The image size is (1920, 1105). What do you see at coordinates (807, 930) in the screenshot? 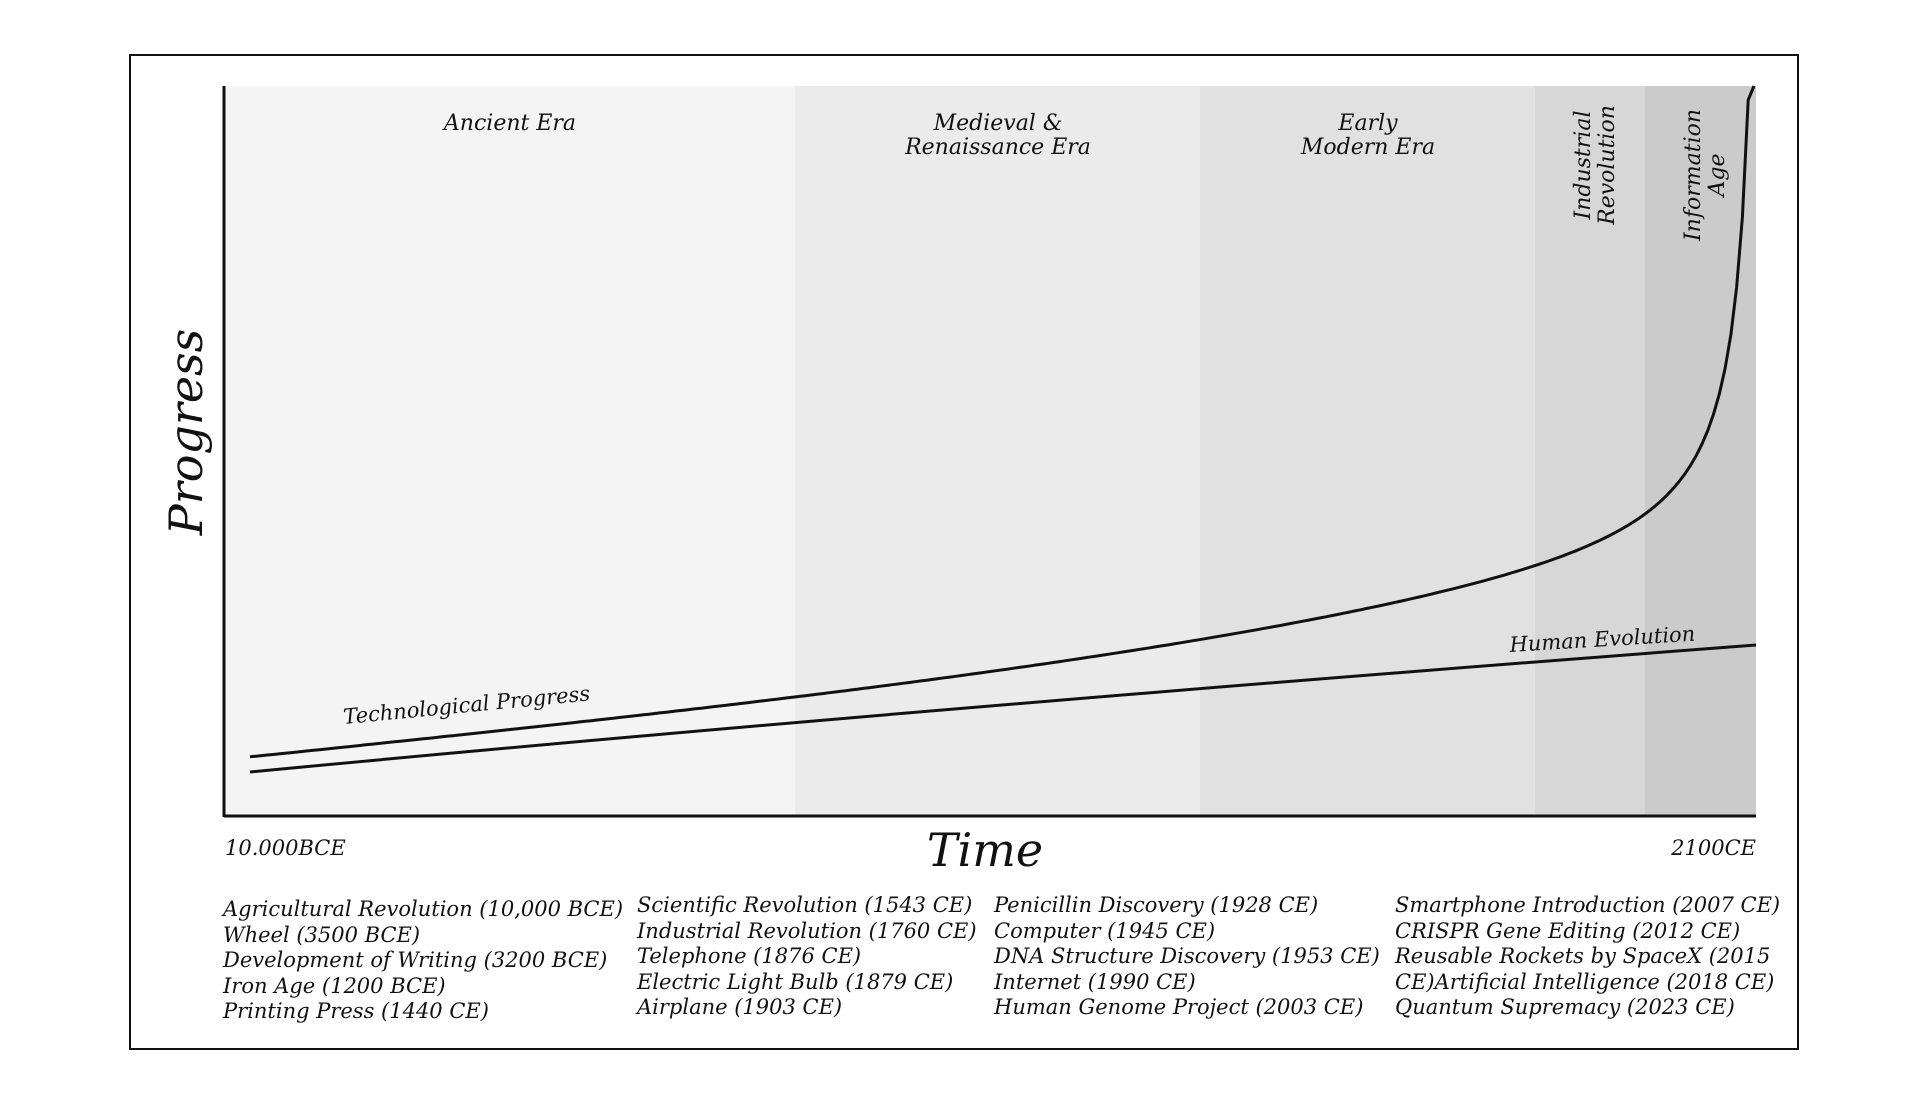
I see `milestone-item: Industrial Revolution (1760 CE)` at bounding box center [807, 930].